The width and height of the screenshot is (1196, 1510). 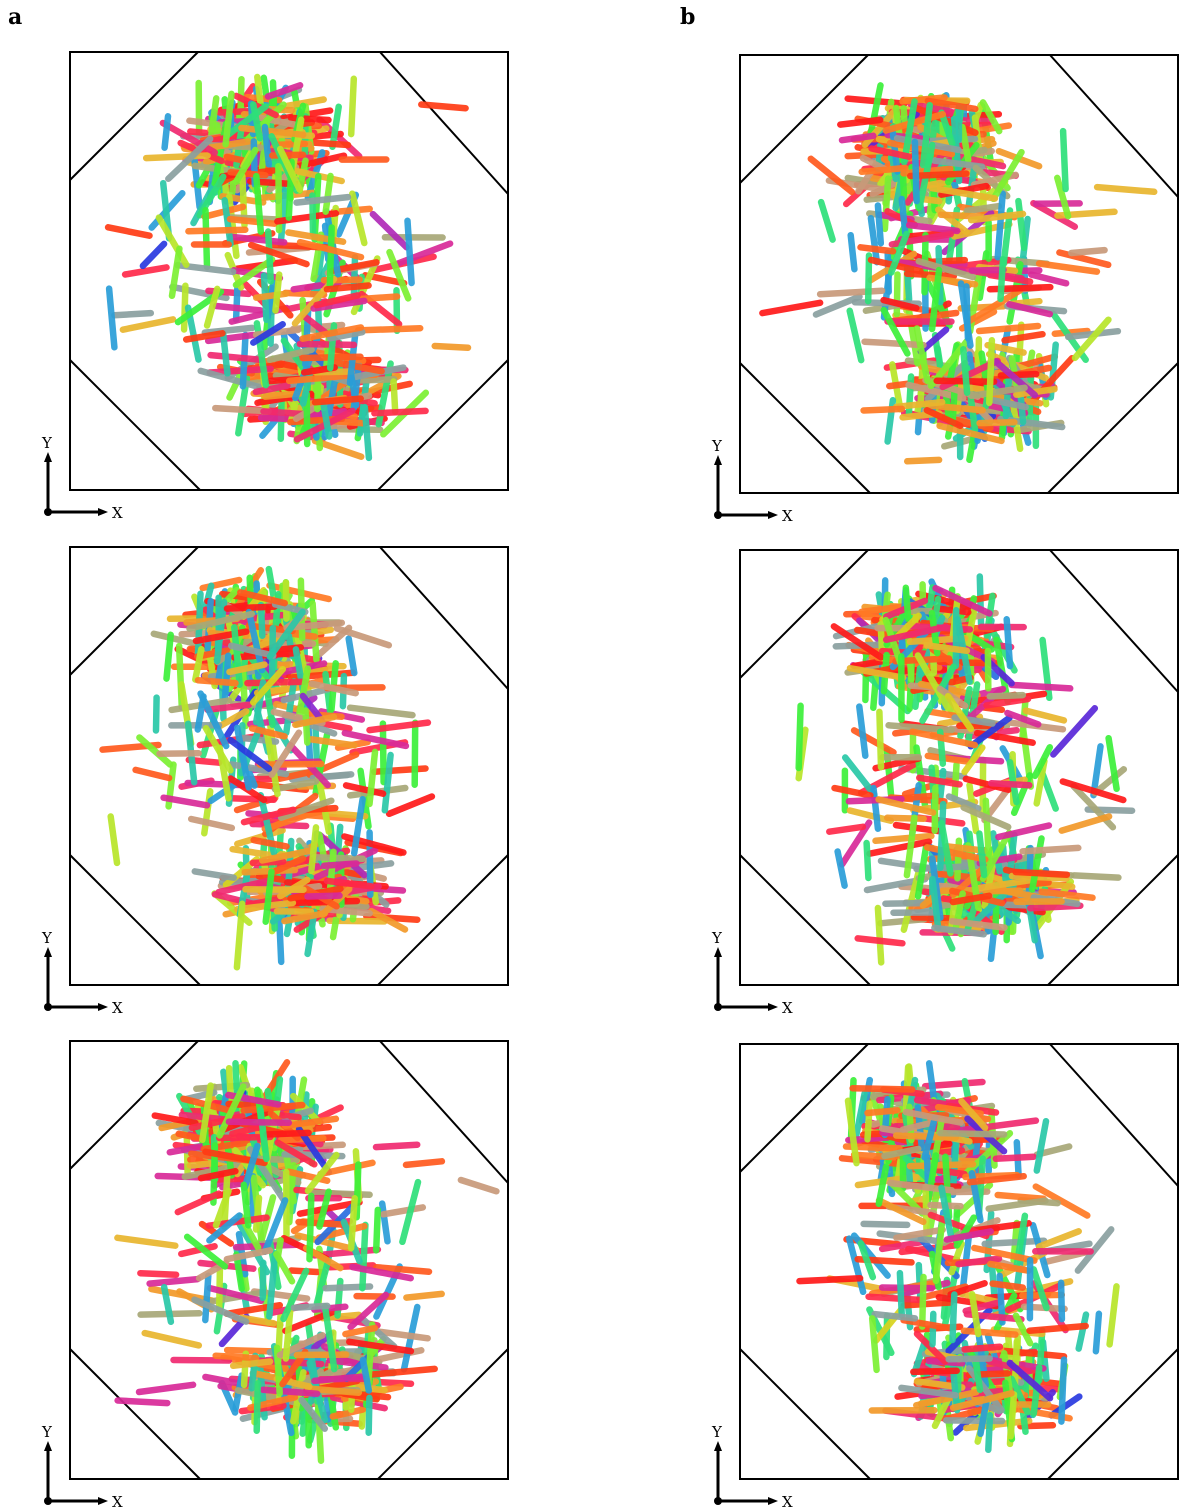 I want to click on simulation-panel: YX, so click(x=275, y=781).